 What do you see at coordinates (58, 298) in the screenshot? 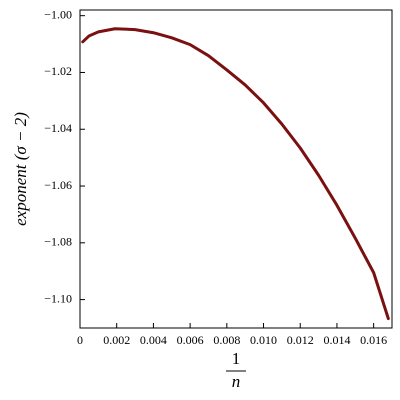
I see `y-tick-label: −1.10` at bounding box center [58, 298].